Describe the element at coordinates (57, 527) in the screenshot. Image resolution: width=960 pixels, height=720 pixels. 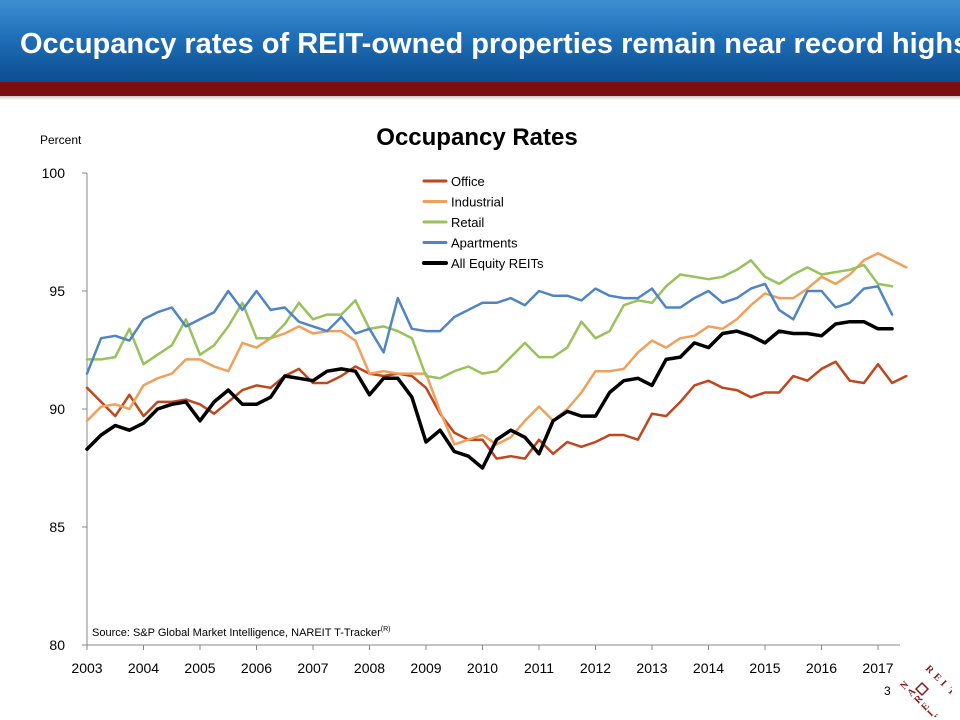
I see `y-tick-label-85: 85` at that location.